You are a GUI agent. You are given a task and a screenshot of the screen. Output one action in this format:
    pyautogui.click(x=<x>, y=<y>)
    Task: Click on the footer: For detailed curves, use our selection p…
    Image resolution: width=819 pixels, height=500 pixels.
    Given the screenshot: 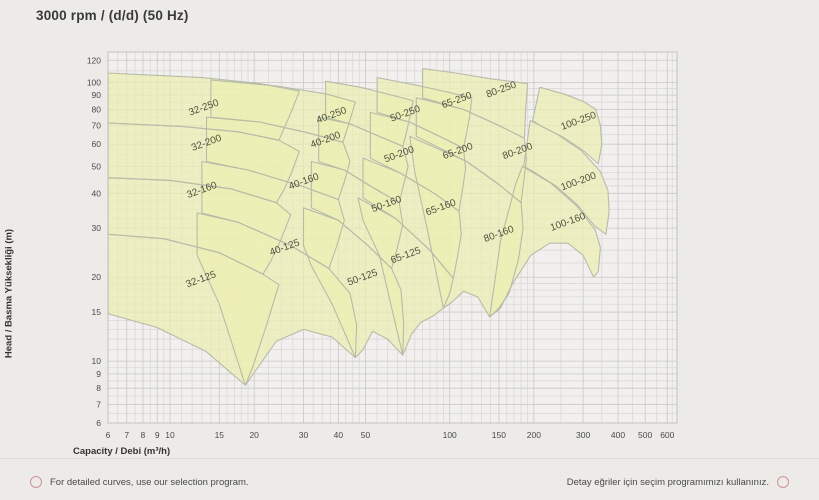 What is the action you would take?
    pyautogui.click(x=409, y=482)
    